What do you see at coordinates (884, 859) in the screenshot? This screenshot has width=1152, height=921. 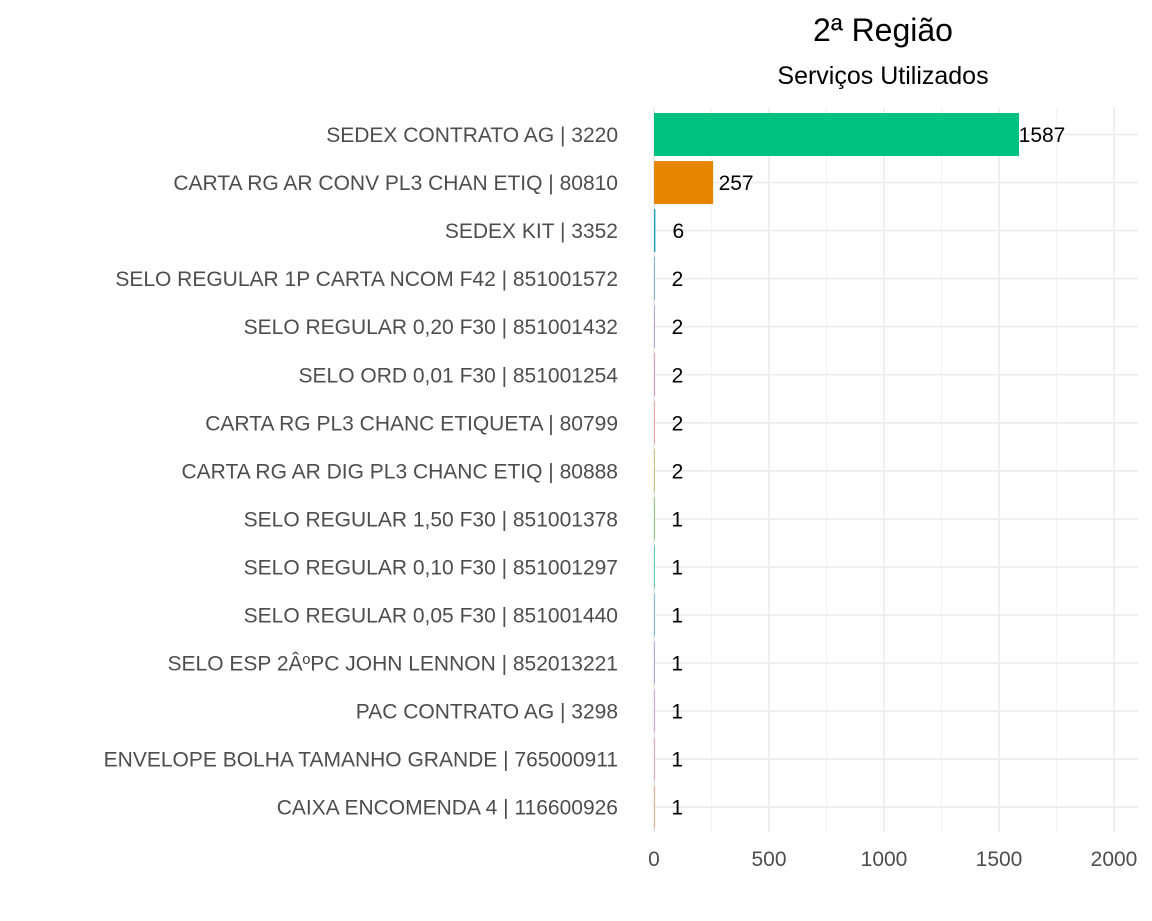 I see `x-tick-label: 1000` at bounding box center [884, 859].